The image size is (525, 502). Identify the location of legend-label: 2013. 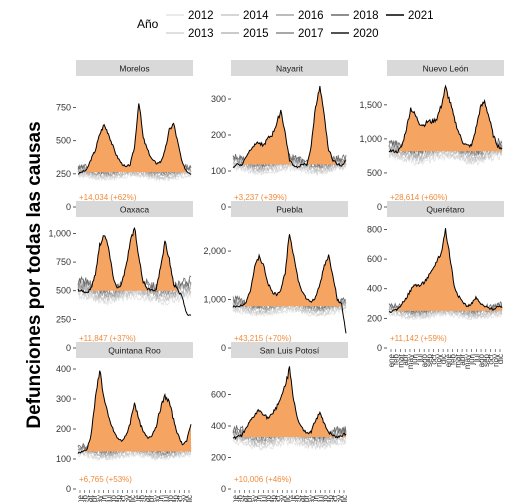
(201, 34).